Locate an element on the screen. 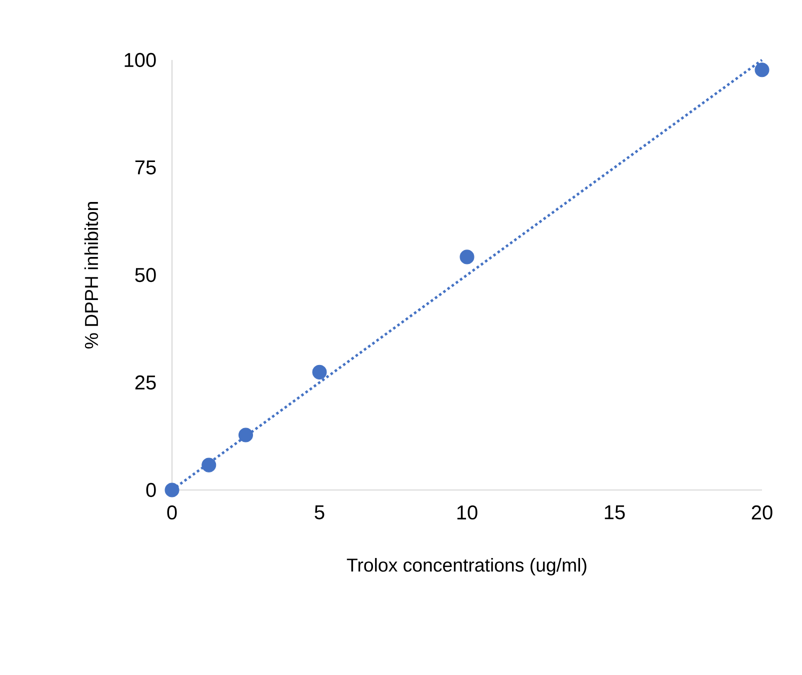 Image resolution: width=802 pixels, height=675 pixels. y-tick-label: 25 is located at coordinates (145, 382).